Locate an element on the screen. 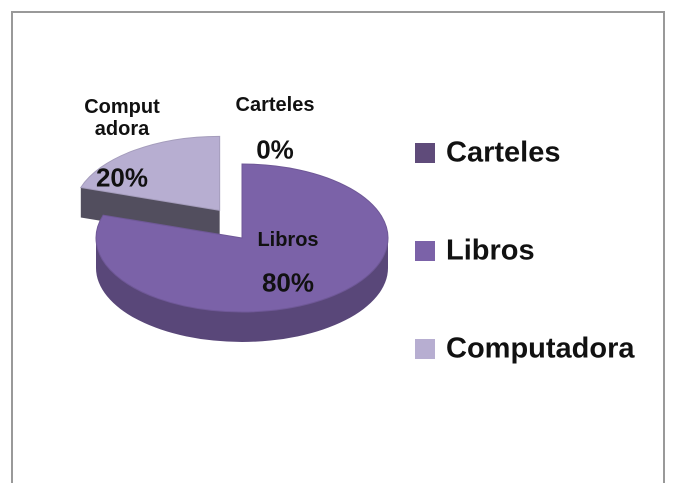  legend-label: Libros is located at coordinates (490, 250).